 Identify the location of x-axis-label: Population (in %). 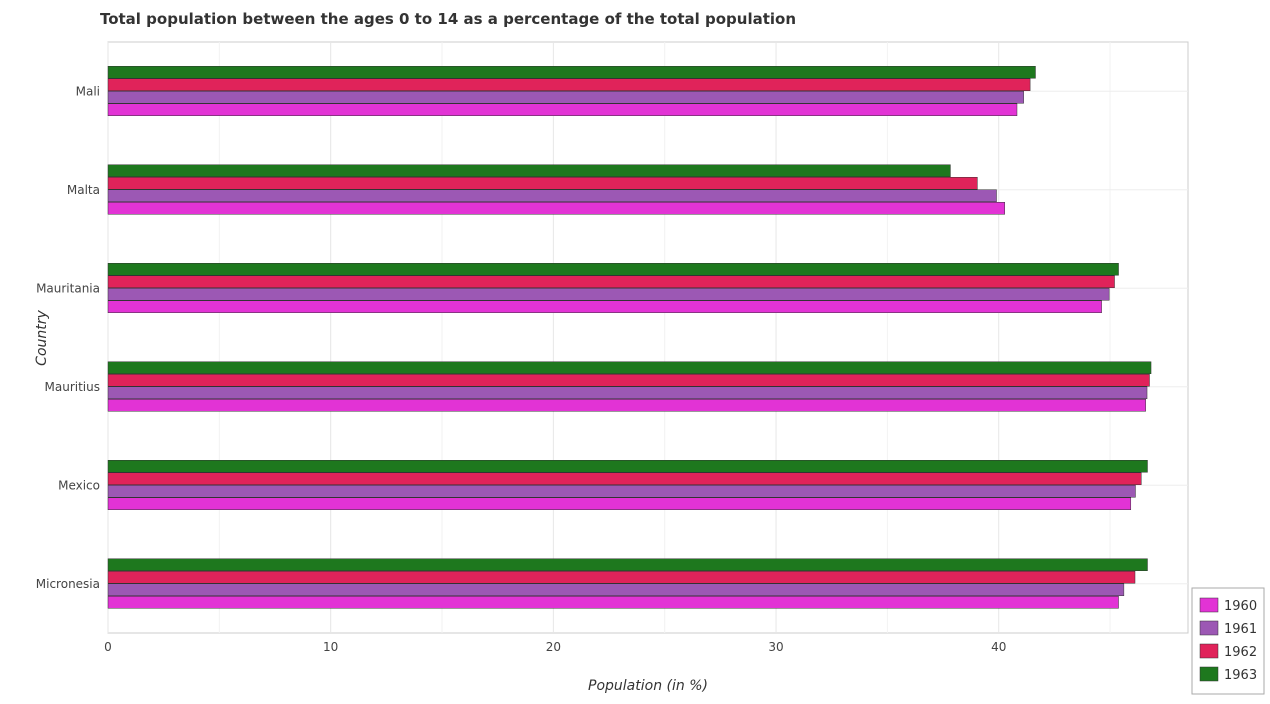
(648, 686).